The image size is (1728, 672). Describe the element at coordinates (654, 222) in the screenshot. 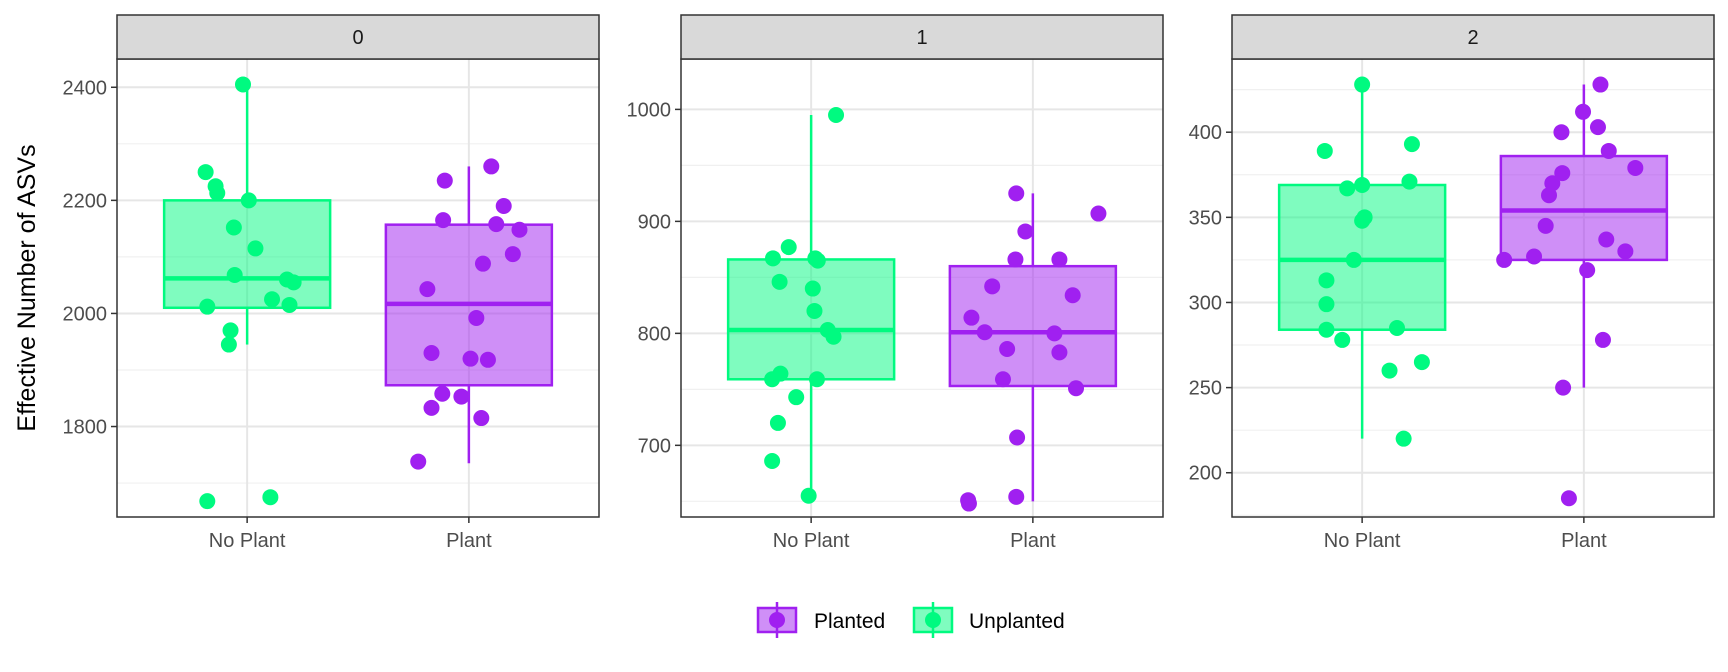

I see `y-tick-label: 900` at that location.